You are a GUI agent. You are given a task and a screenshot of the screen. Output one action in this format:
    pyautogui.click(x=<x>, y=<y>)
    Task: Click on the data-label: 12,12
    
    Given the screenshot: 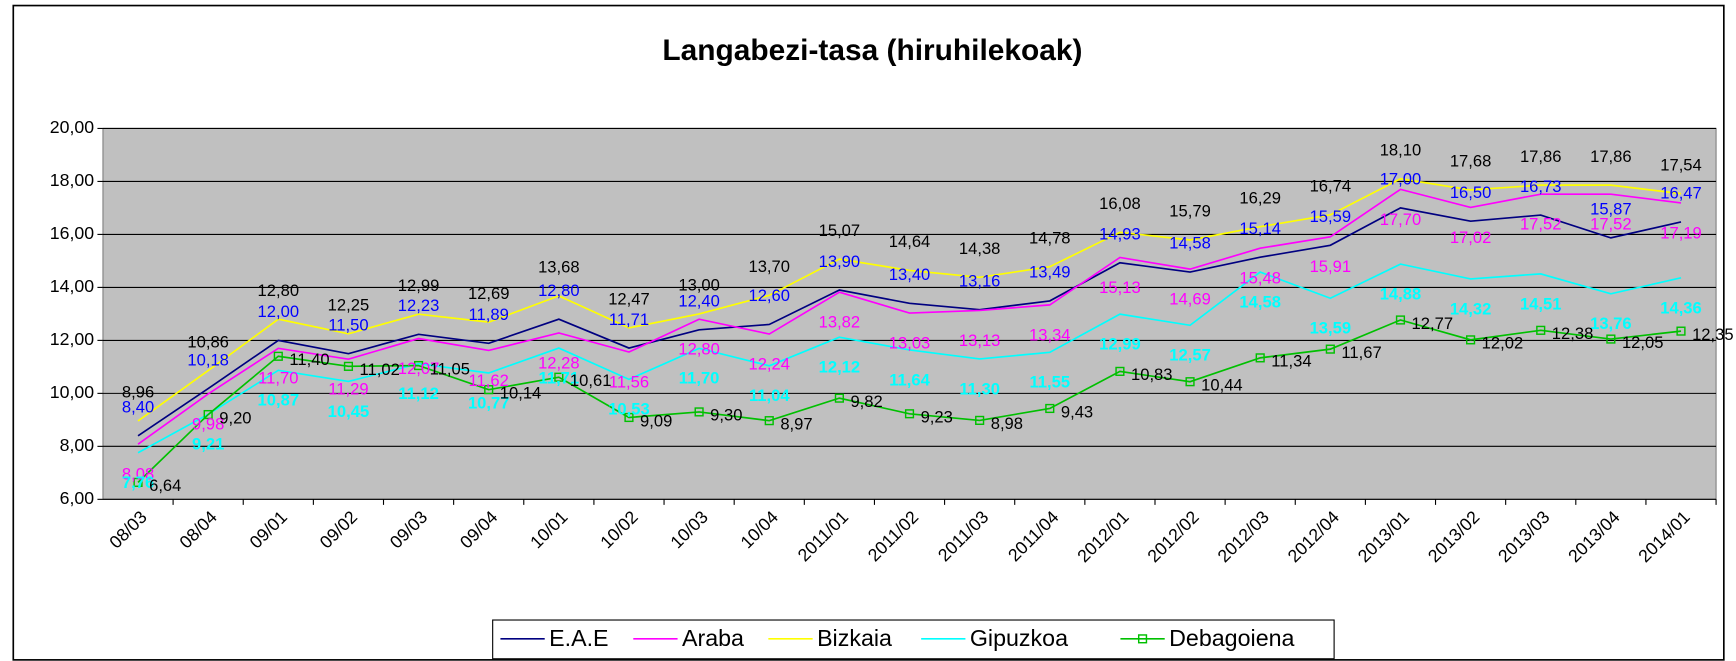 What is the action you would take?
    pyautogui.click(x=840, y=367)
    